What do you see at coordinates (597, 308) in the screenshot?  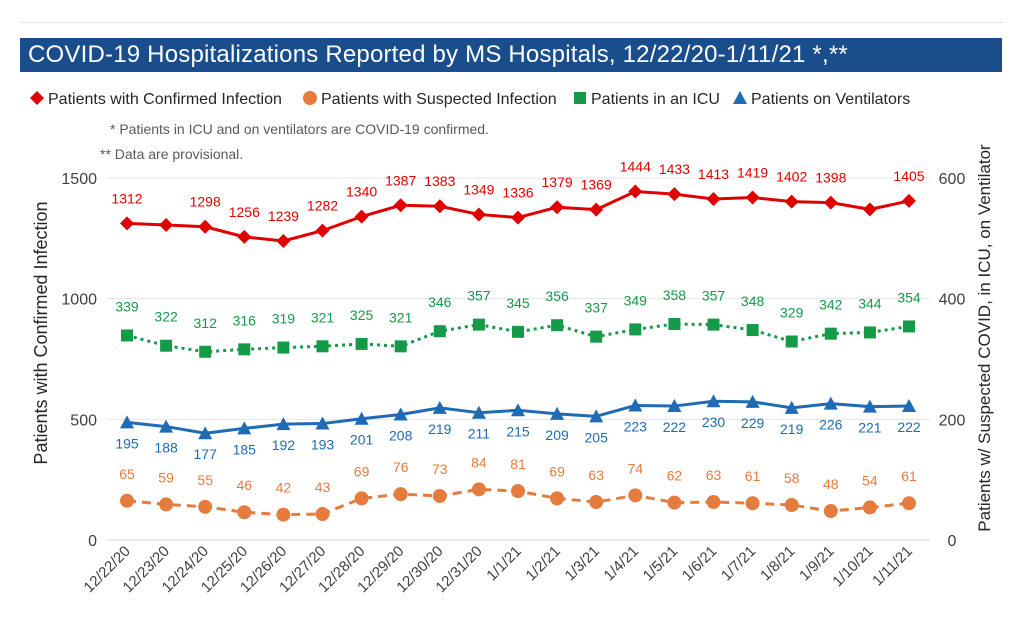 I see `data-label: 337` at bounding box center [597, 308].